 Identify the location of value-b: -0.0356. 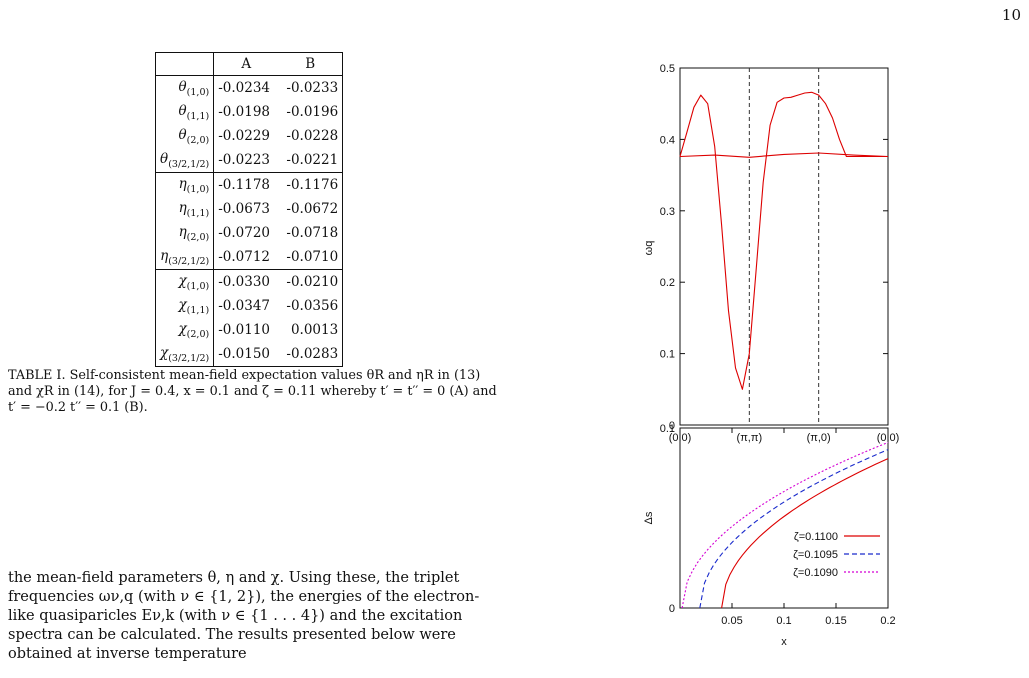
(312, 306).